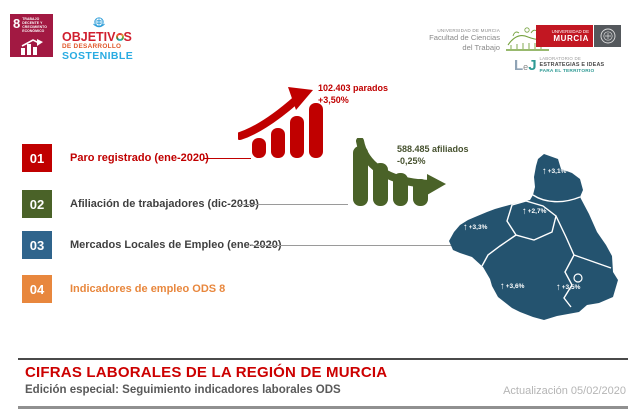 This screenshot has width=640, height=416. I want to click on university-seal-icon, so click(607, 36).